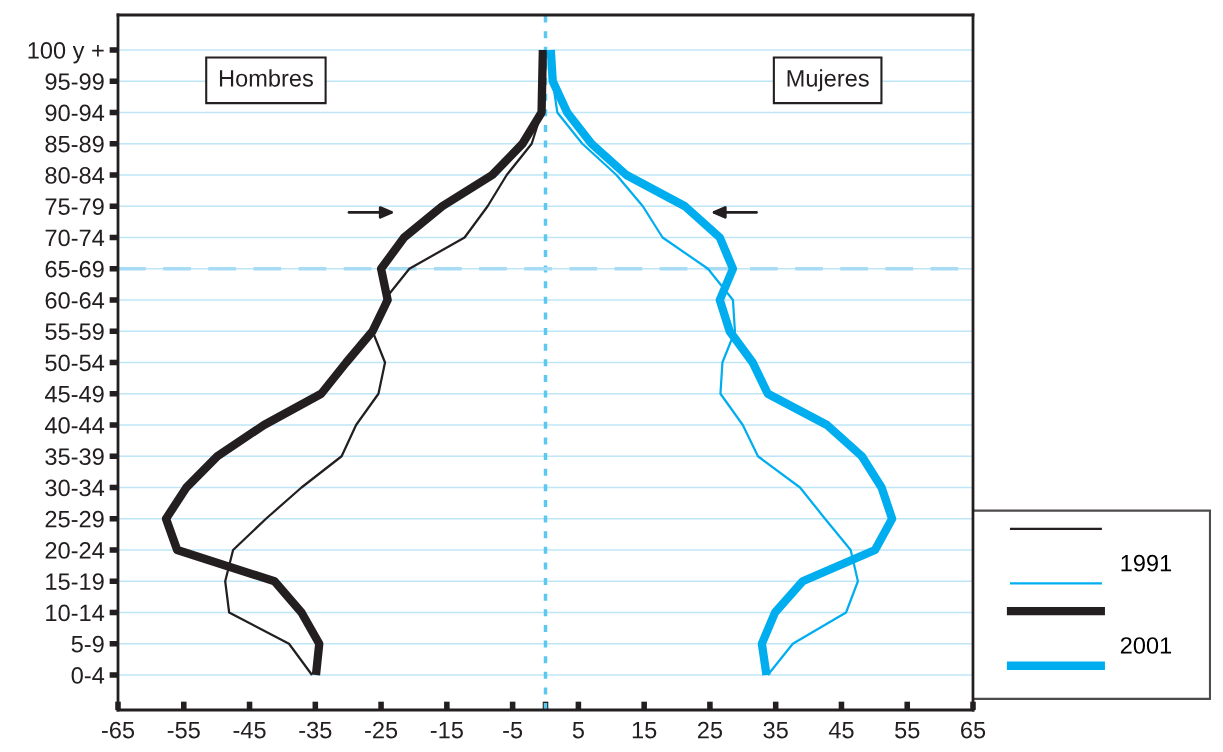 This screenshot has height=752, width=1223. Describe the element at coordinates (75, 550) in the screenshot. I see `y-tick-label: 20-24` at that location.